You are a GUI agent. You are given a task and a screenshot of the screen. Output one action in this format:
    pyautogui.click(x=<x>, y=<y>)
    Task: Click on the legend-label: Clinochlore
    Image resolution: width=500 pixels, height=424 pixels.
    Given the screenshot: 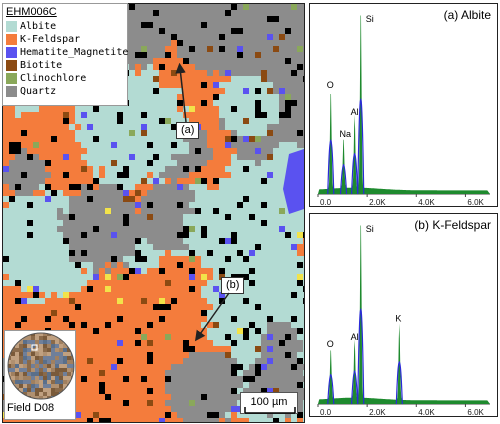 What is the action you would take?
    pyautogui.click(x=53, y=78)
    